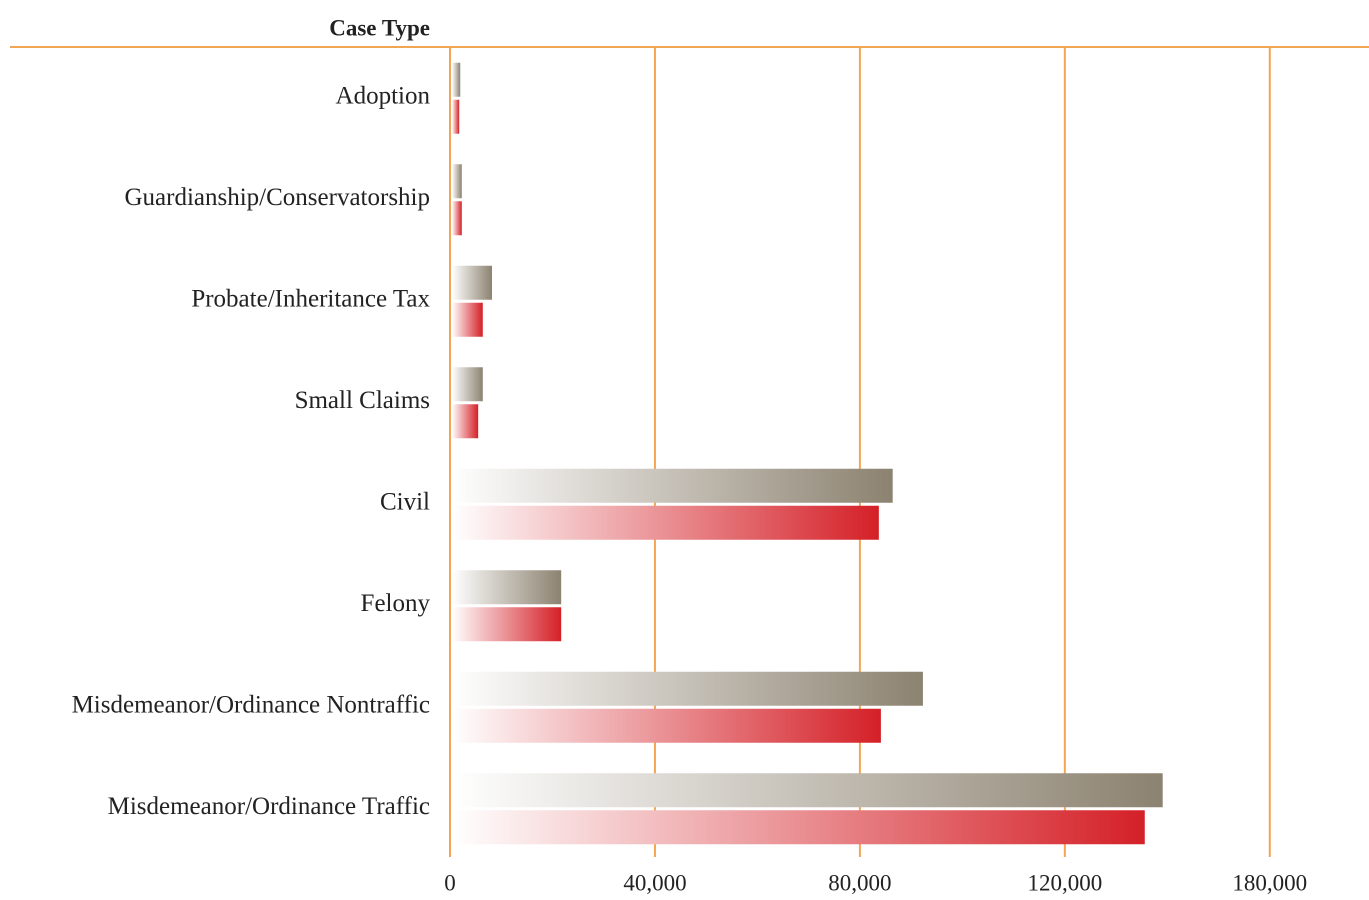  Describe the element at coordinates (396, 603) in the screenshot. I see `category-label: Felony` at that location.